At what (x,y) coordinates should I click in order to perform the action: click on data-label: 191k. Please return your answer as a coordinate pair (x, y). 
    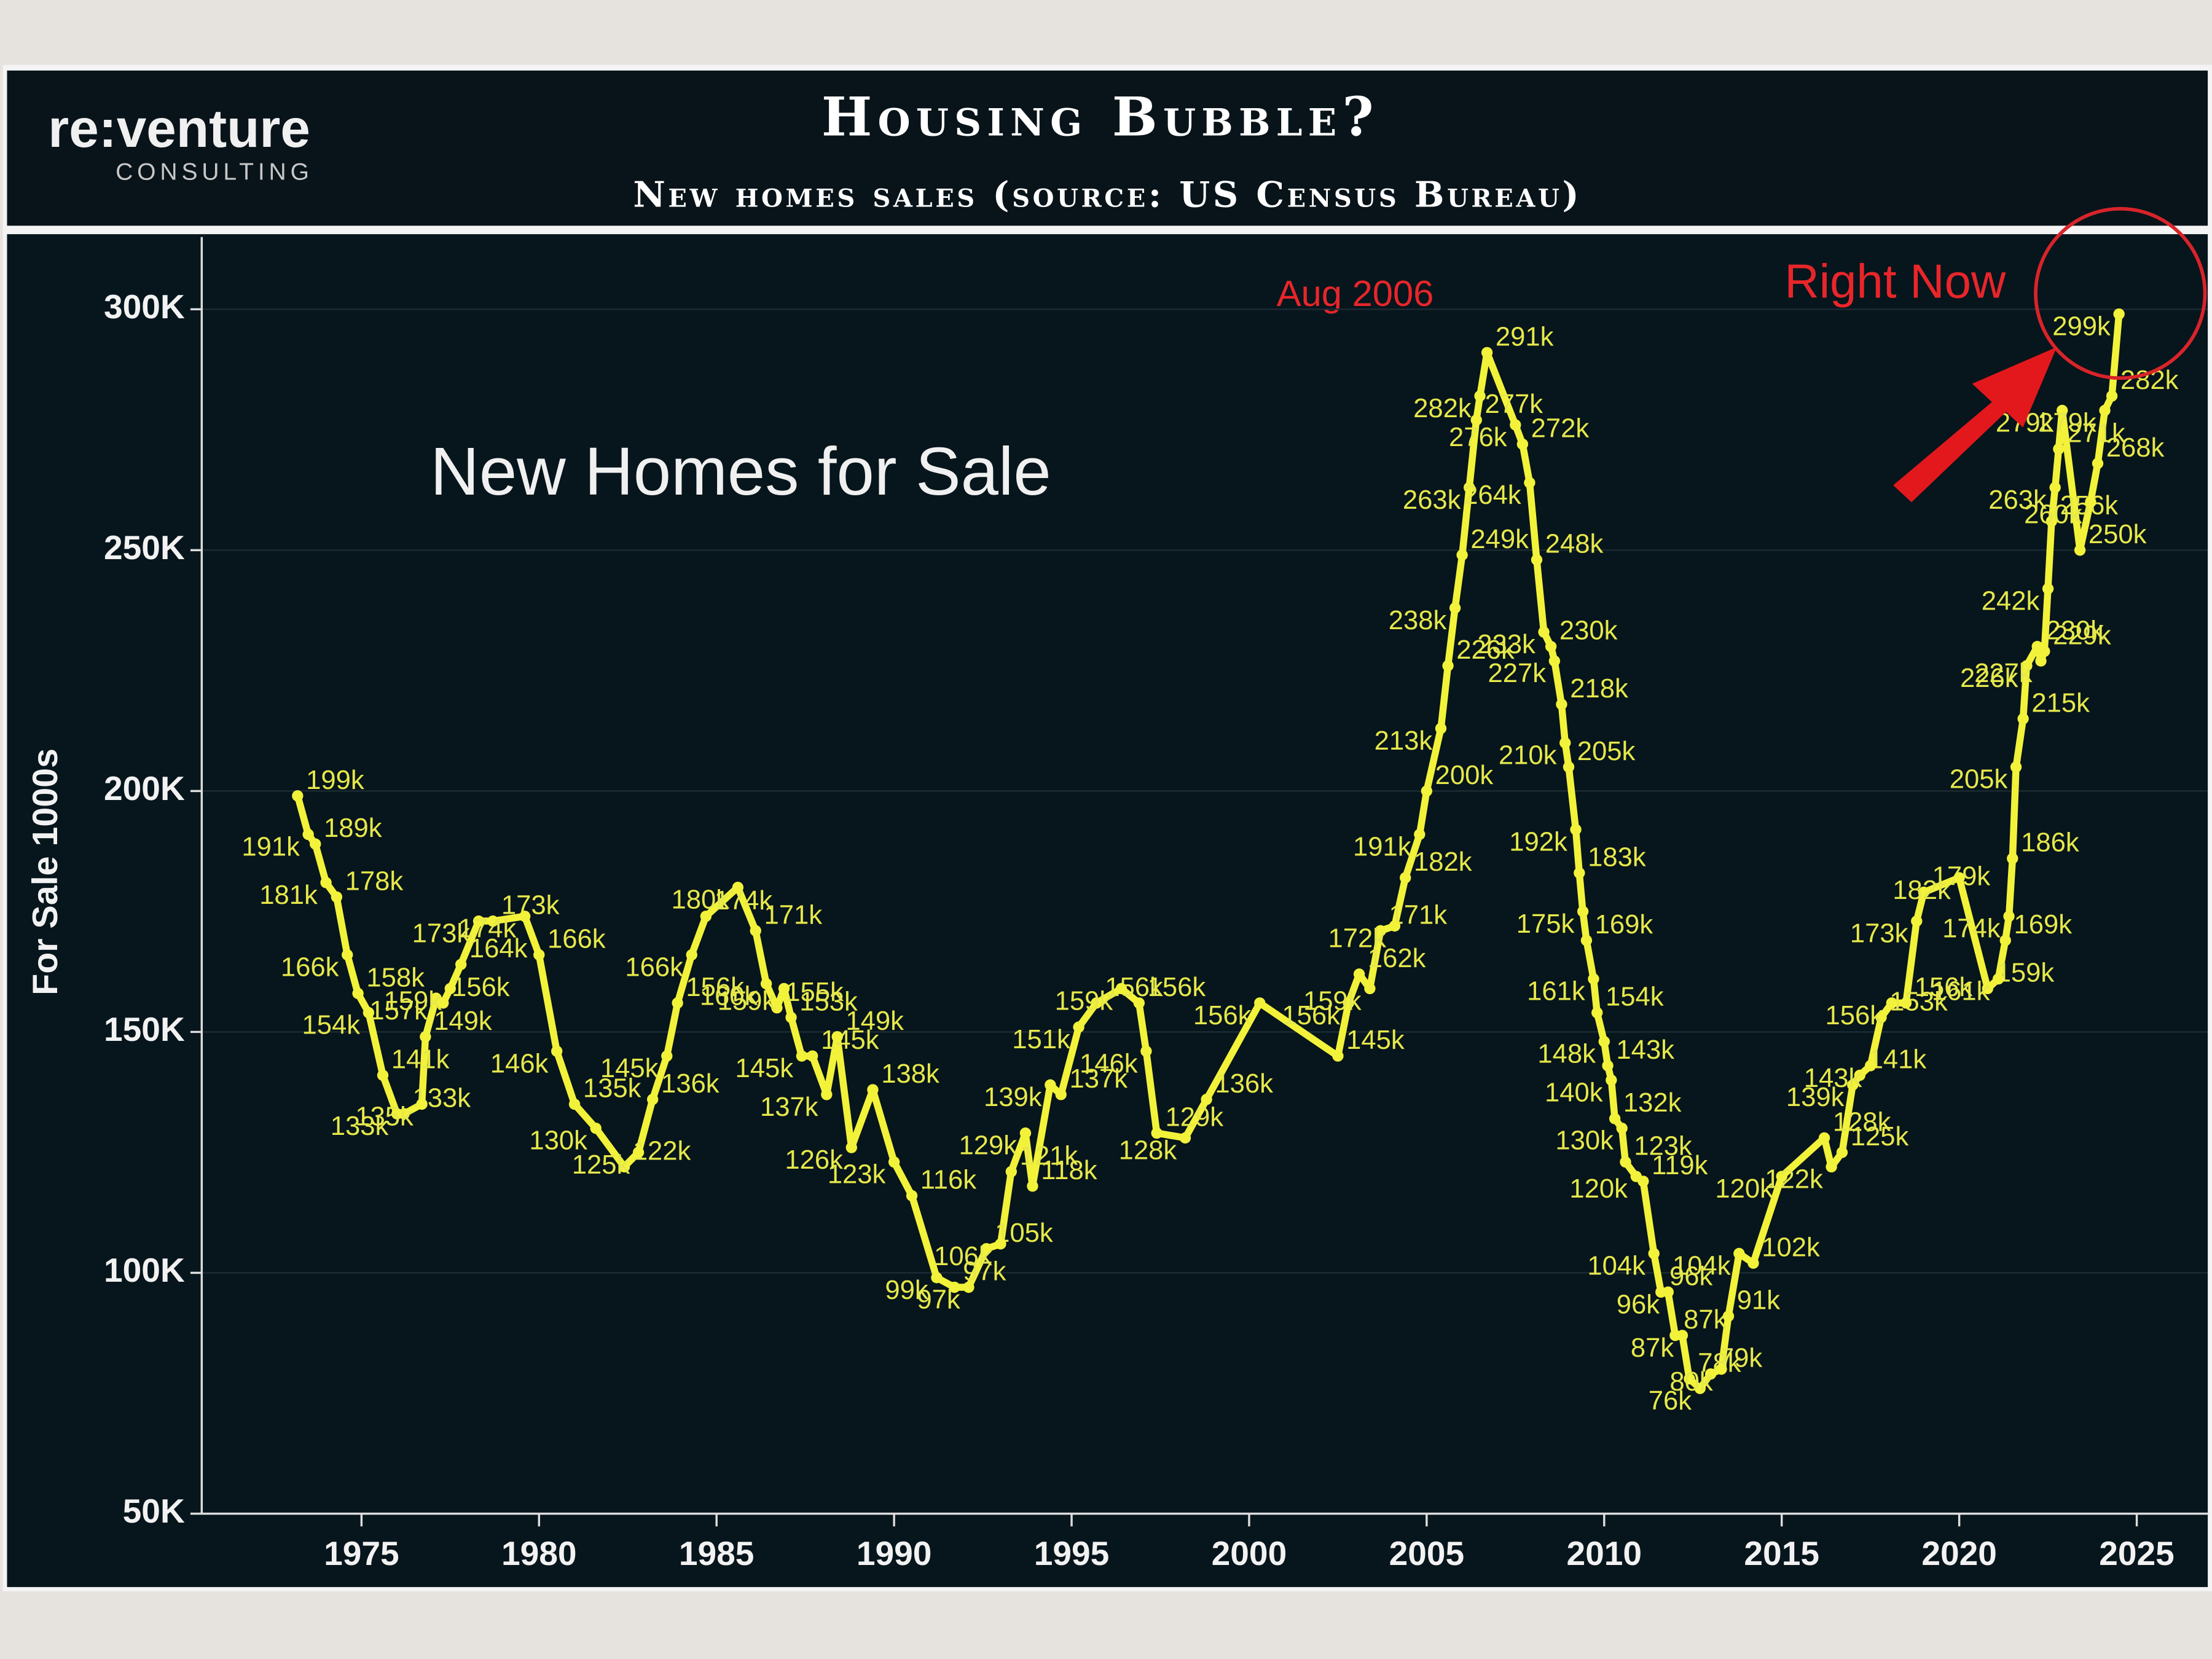
    Looking at the image, I should click on (270, 846).